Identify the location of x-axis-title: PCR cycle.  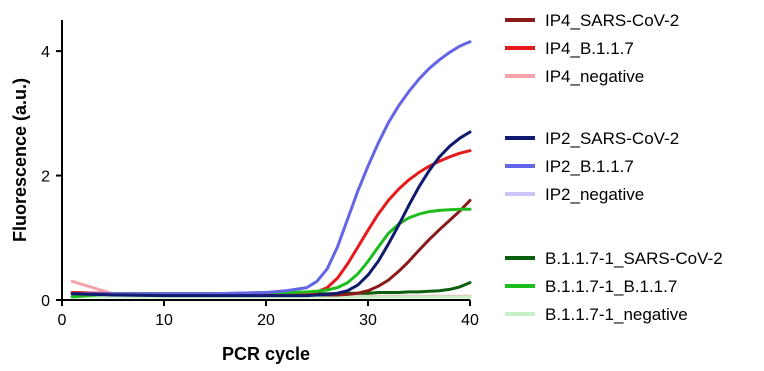
(266, 354).